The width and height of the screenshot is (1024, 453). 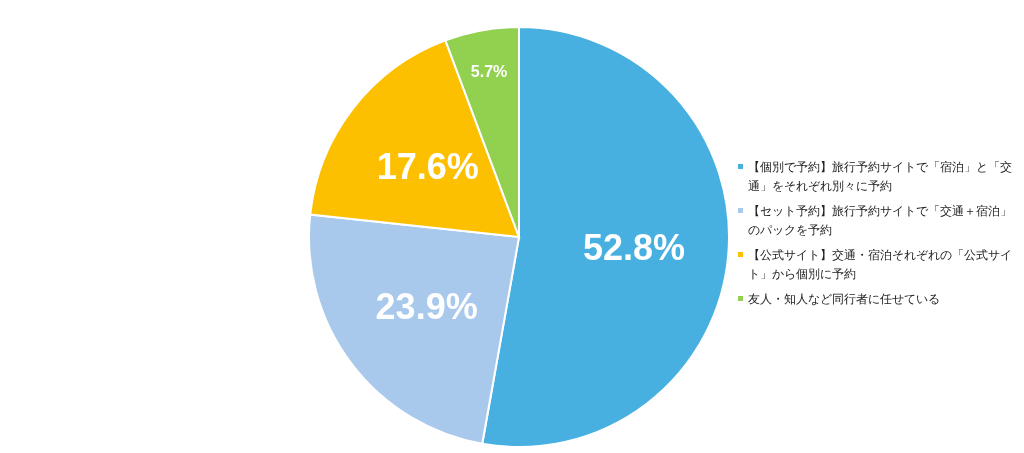 I want to click on data-label: 23.9%, so click(x=426, y=306).